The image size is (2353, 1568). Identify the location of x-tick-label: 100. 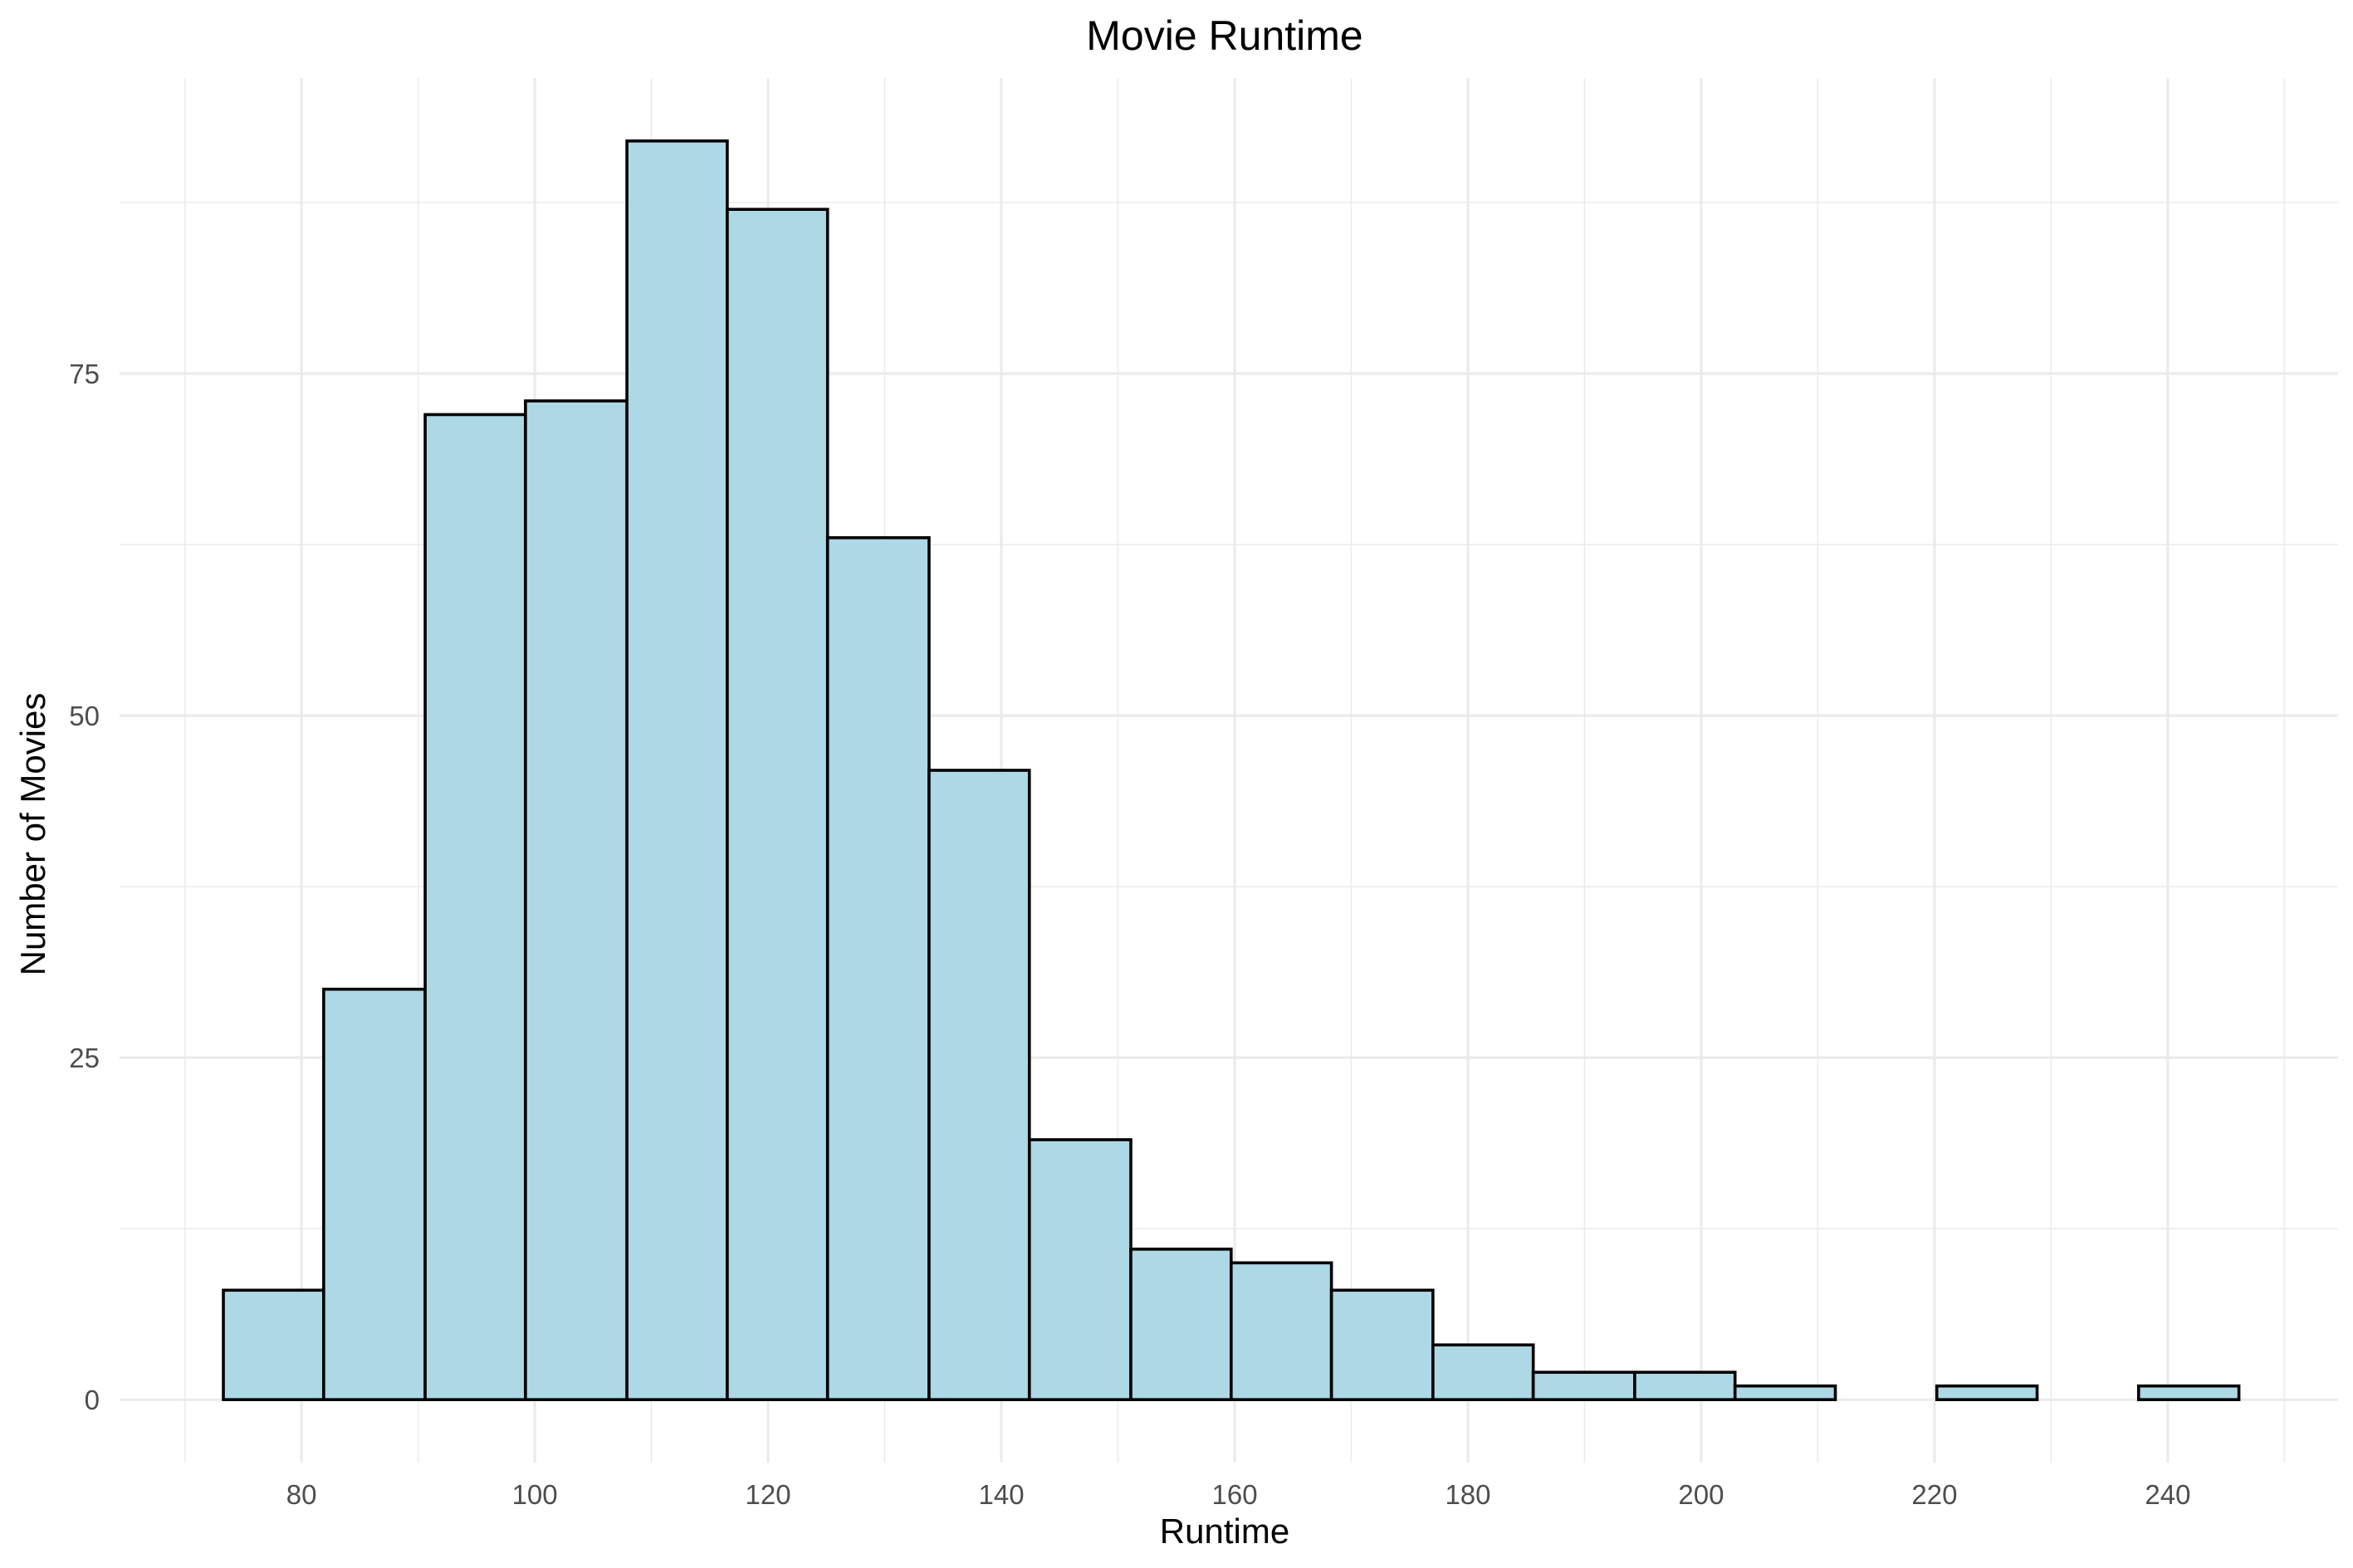
(535, 1495).